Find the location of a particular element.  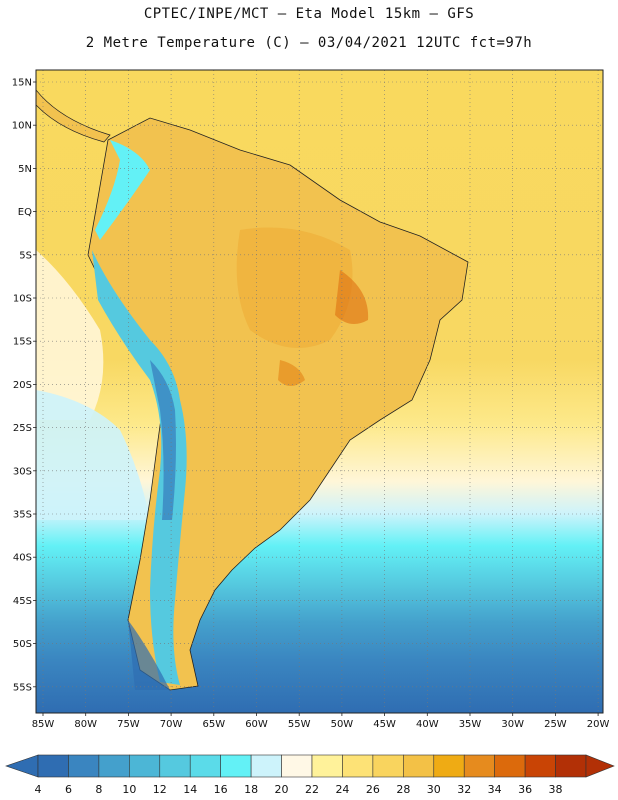

colorbar-label: 30 is located at coordinates (434, 789).